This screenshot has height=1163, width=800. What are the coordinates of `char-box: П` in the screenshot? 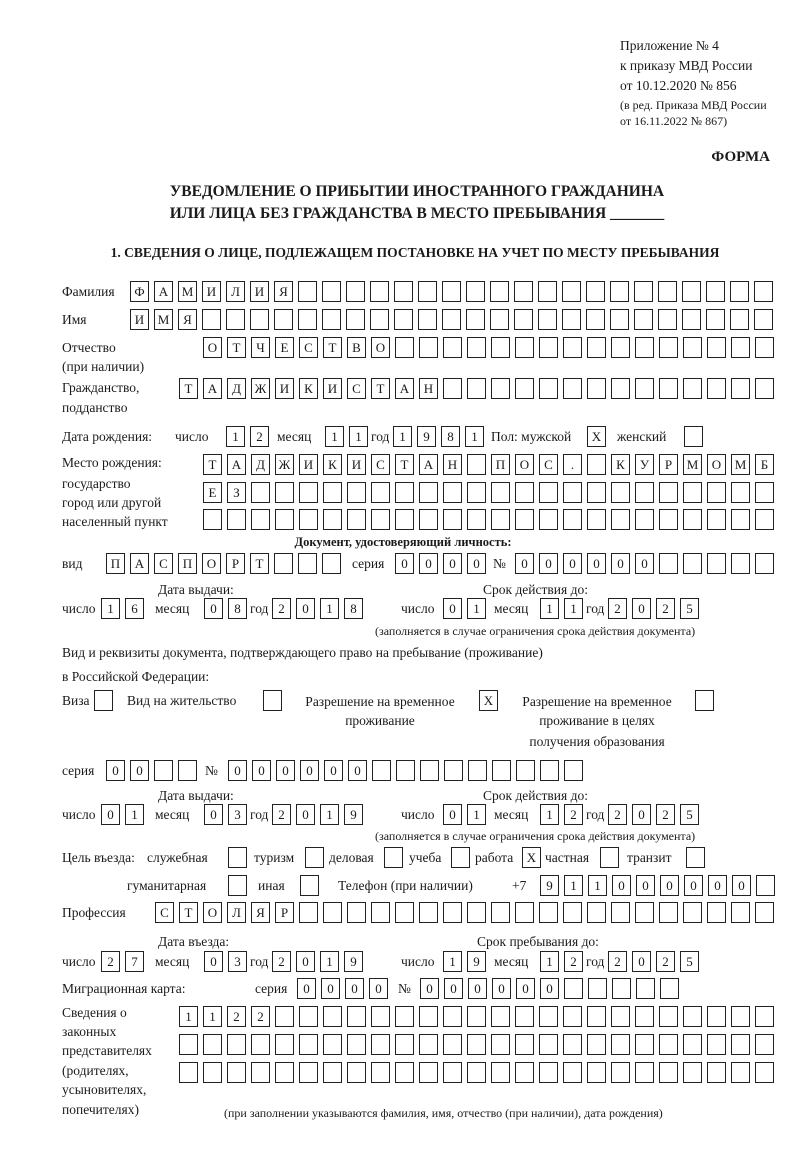 It's located at (187, 563).